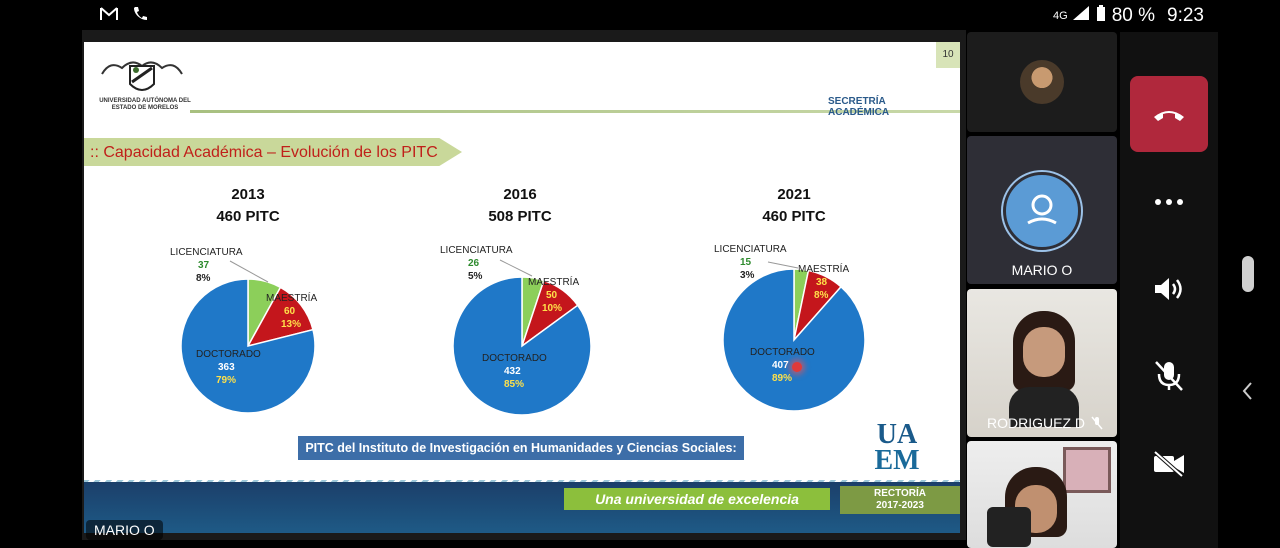 The height and width of the screenshot is (548, 1280). I want to click on title-banner, so click(273, 152).